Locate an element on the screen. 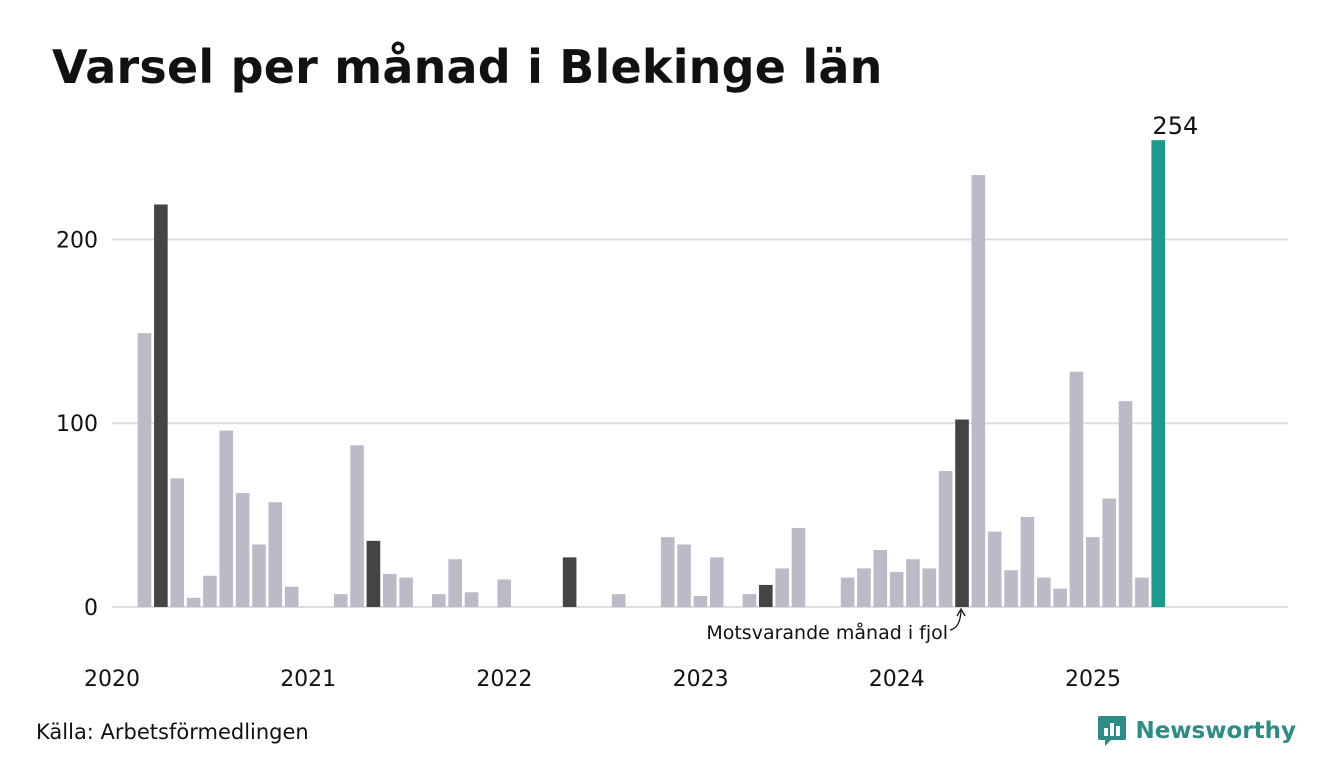 The image size is (1340, 780). x-tick-label: 2021 is located at coordinates (308, 679).